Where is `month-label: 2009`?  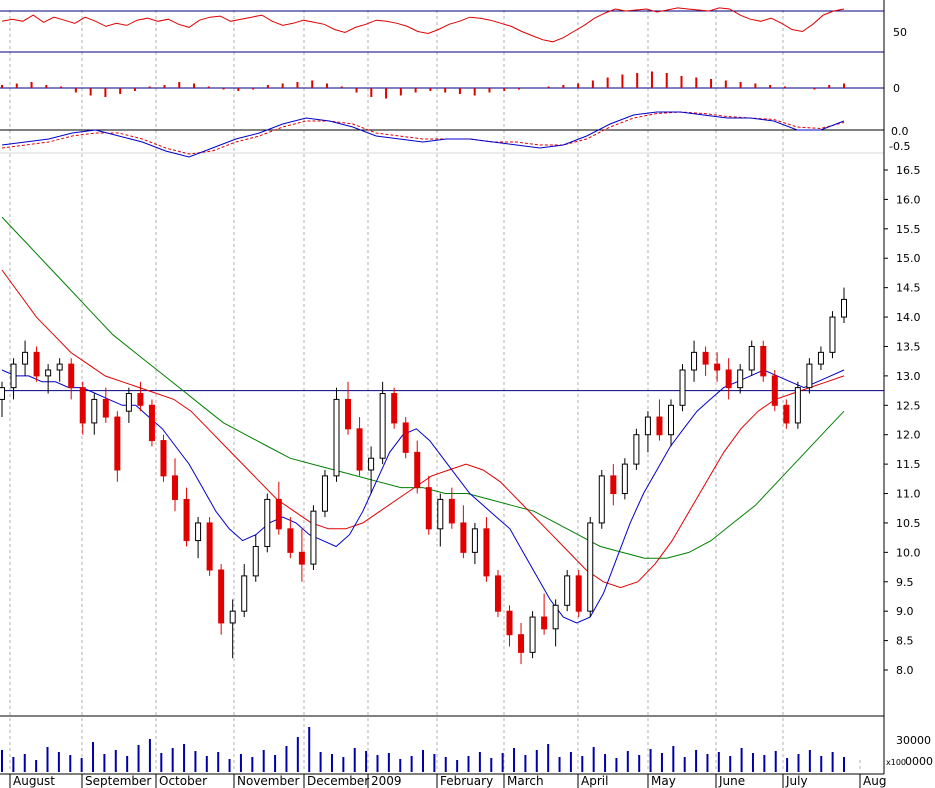
month-label: 2009 is located at coordinates (386, 781).